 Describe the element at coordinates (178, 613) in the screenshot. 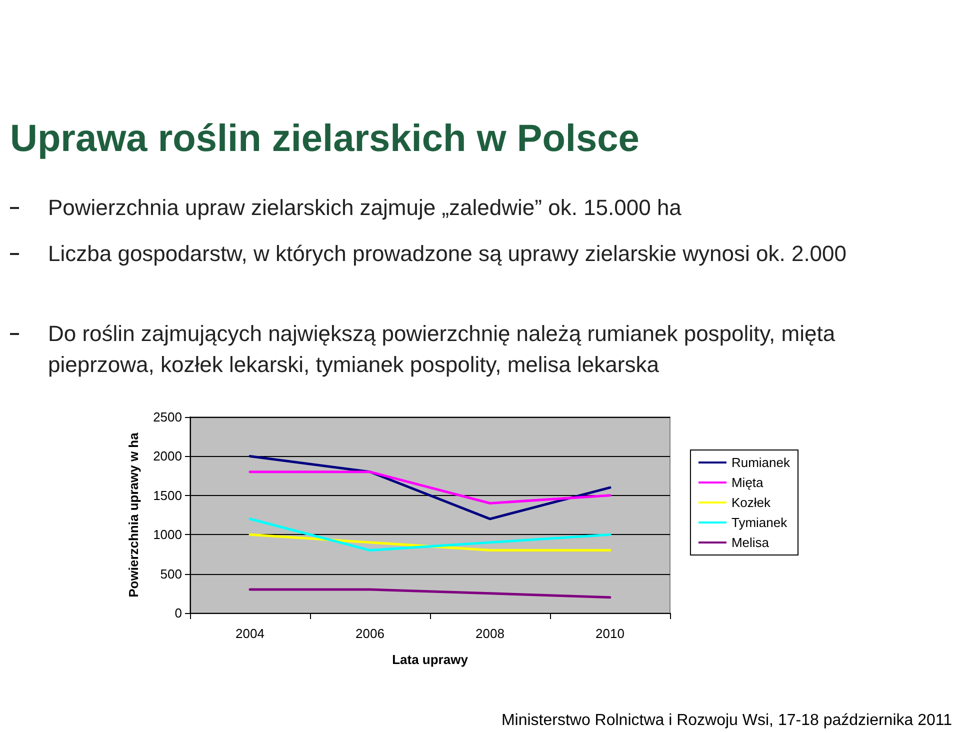

I see `y-tick-label: 0` at that location.